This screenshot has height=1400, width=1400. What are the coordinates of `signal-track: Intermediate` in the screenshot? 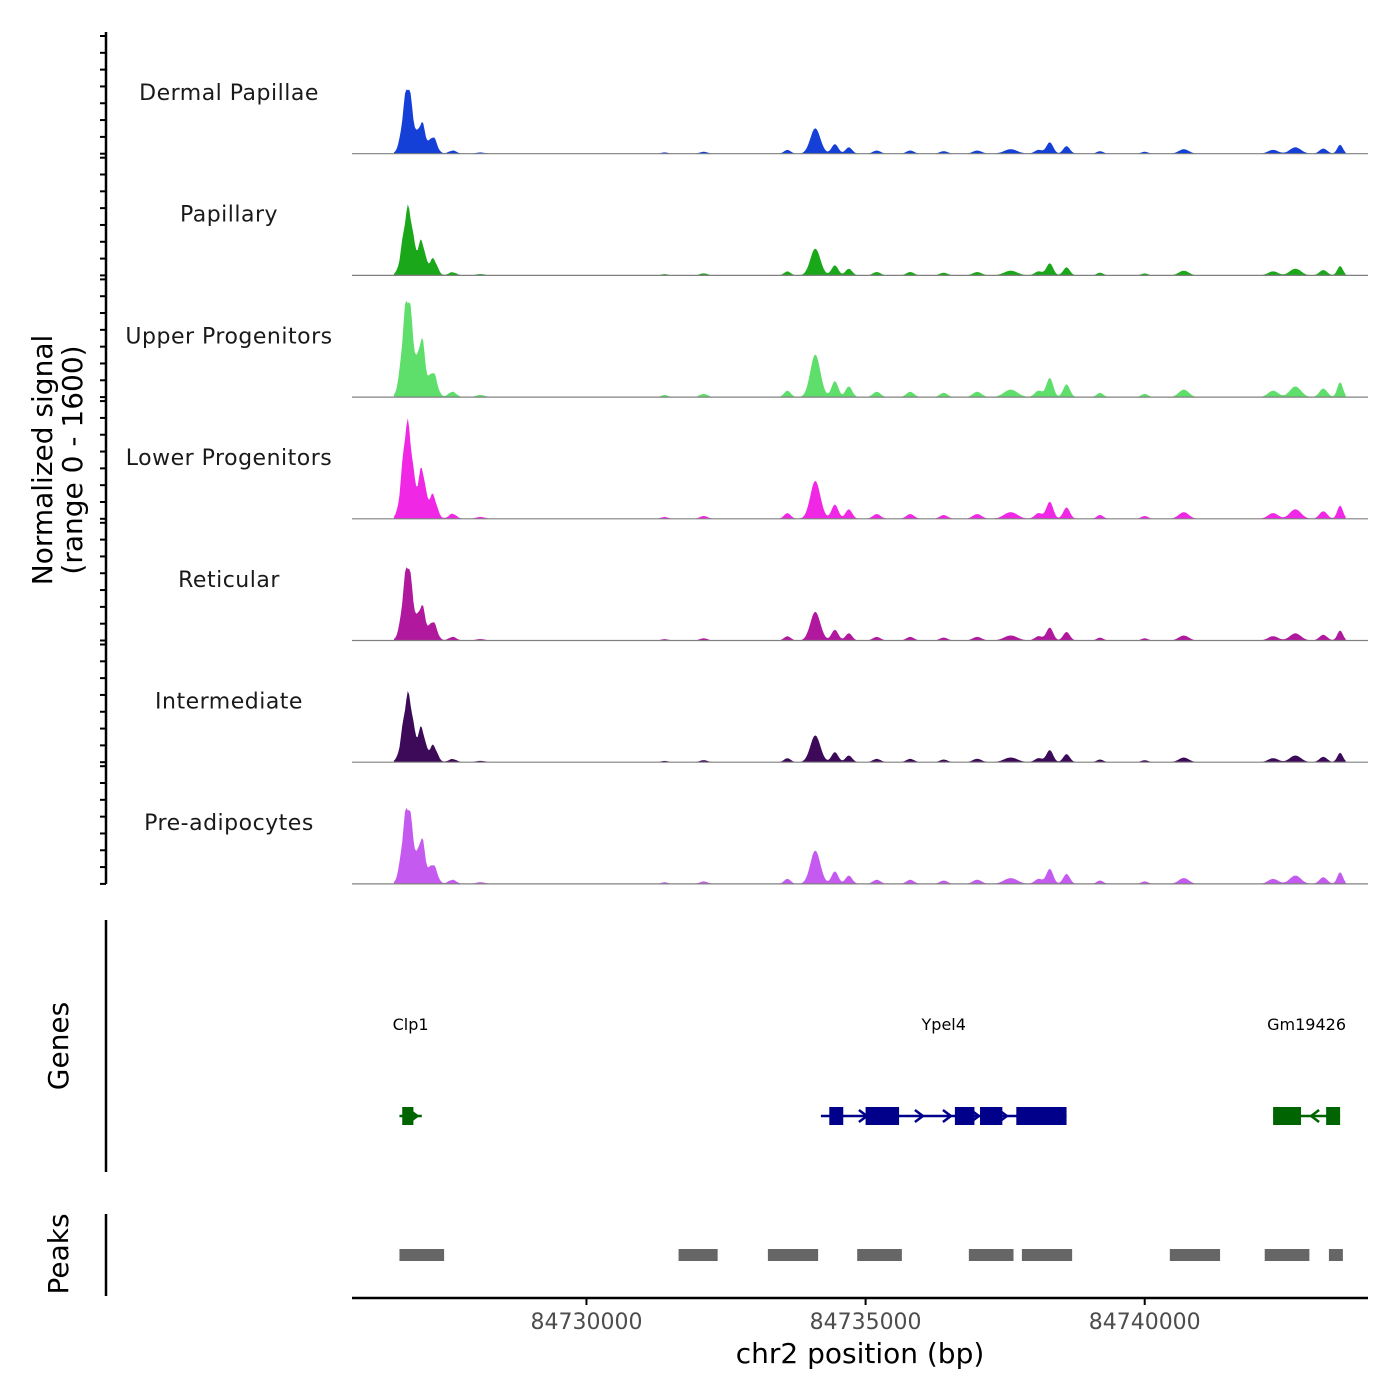 It's located at (761, 726).